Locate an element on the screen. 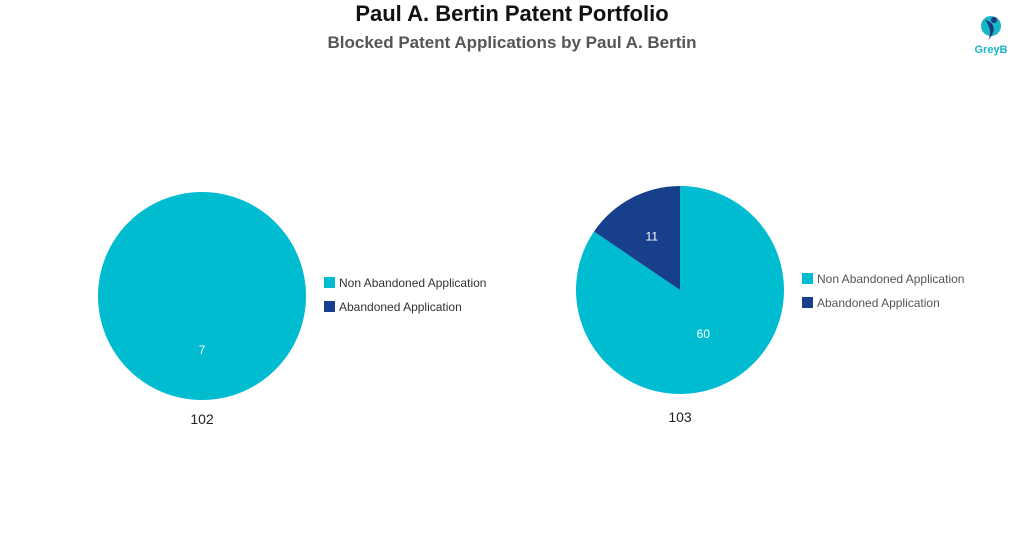  pie-1-data-label-1: 7 is located at coordinates (202, 350).